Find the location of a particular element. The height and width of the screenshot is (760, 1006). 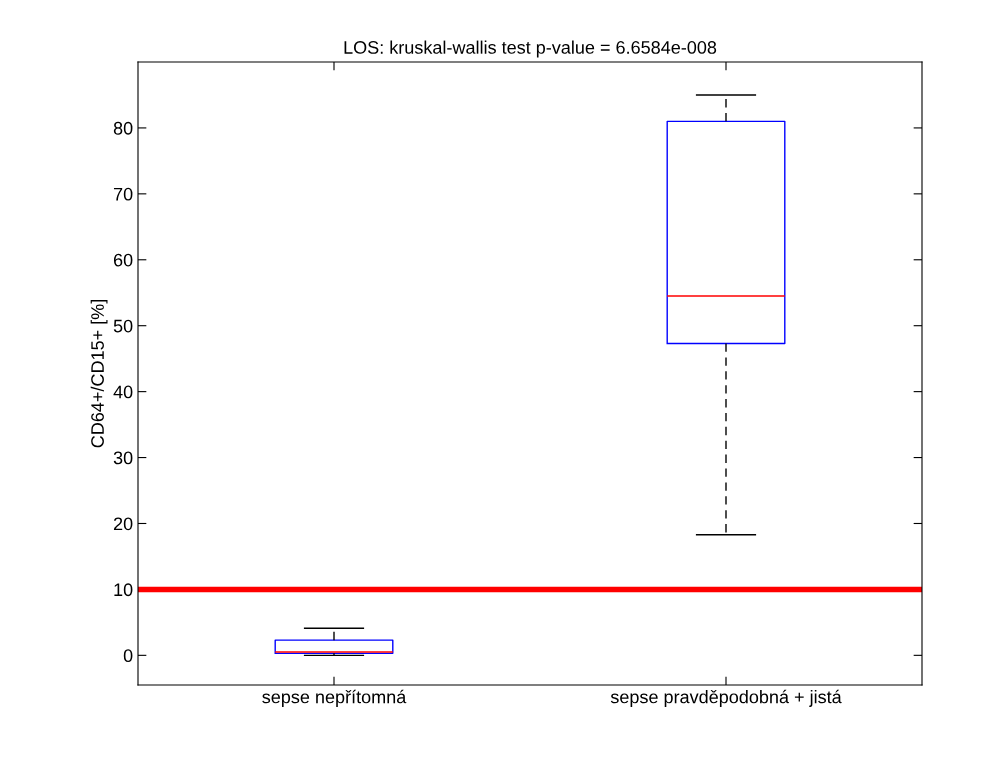

y-tick-label: 30 is located at coordinates (123, 458).